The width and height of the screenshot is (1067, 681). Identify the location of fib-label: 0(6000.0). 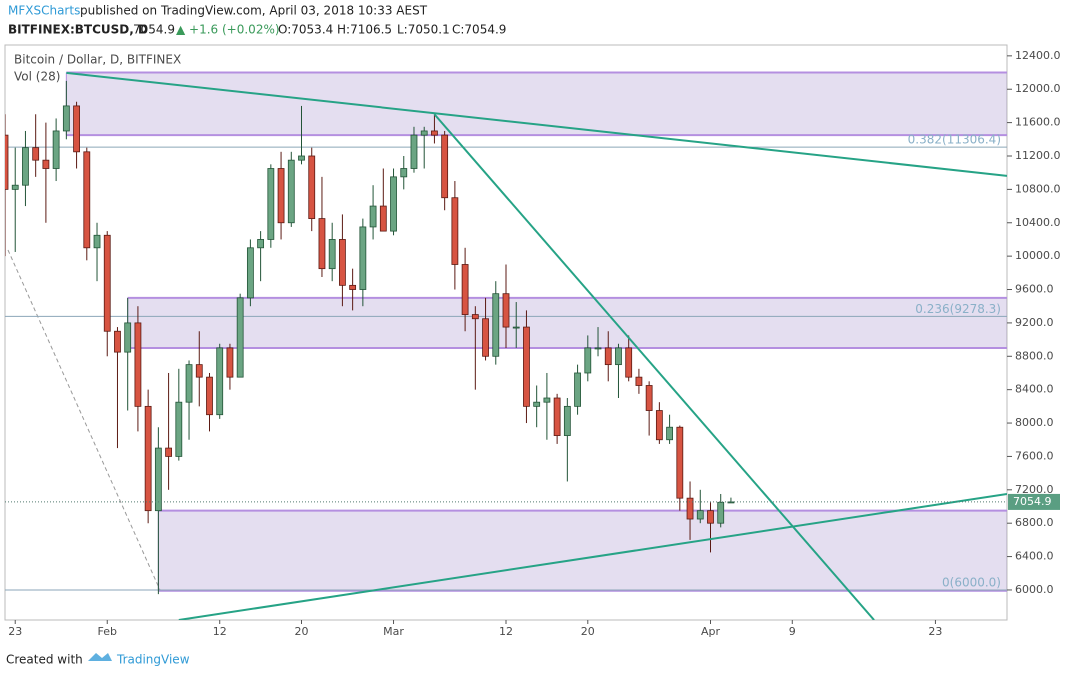
(971, 582).